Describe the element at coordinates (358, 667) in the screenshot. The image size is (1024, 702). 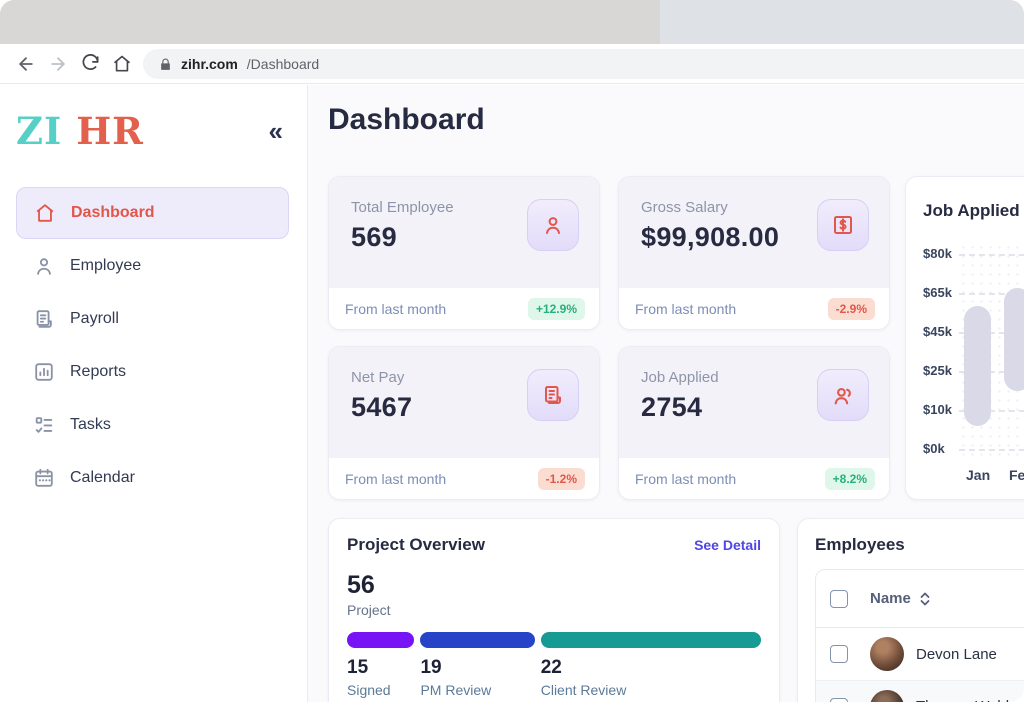
I see `segment-value: 15` at that location.